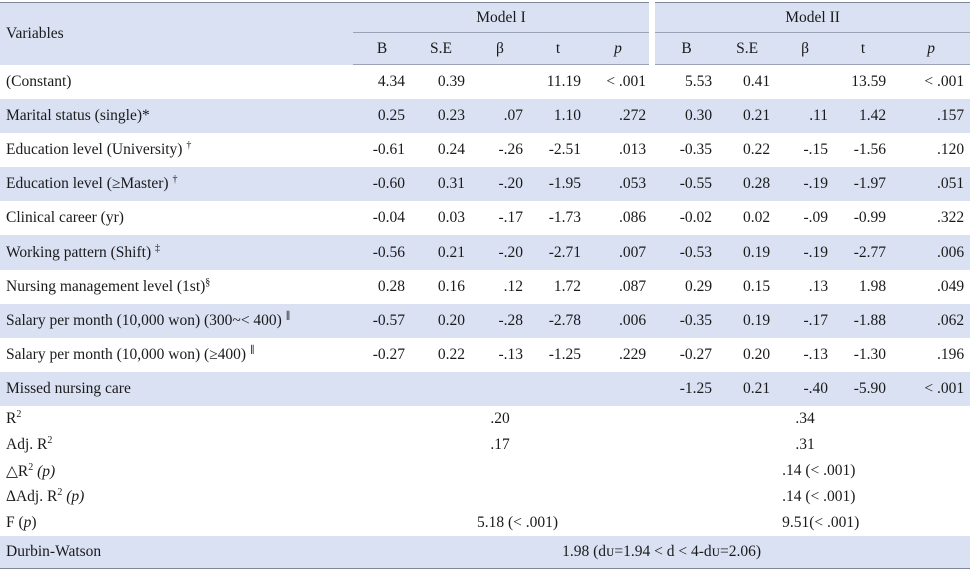 This screenshot has height=583, width=970. I want to click on cell: .272, so click(632, 115).